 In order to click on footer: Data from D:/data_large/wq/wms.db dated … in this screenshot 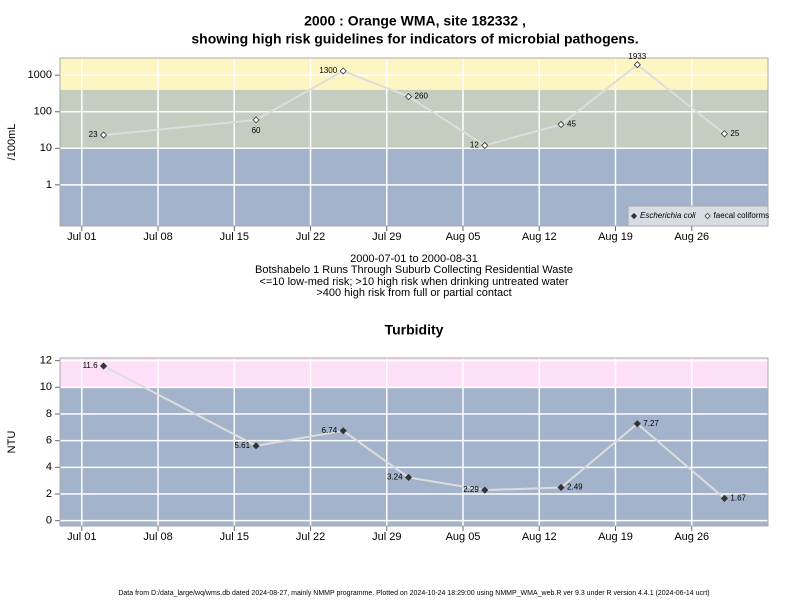, I will do `click(413, 593)`.